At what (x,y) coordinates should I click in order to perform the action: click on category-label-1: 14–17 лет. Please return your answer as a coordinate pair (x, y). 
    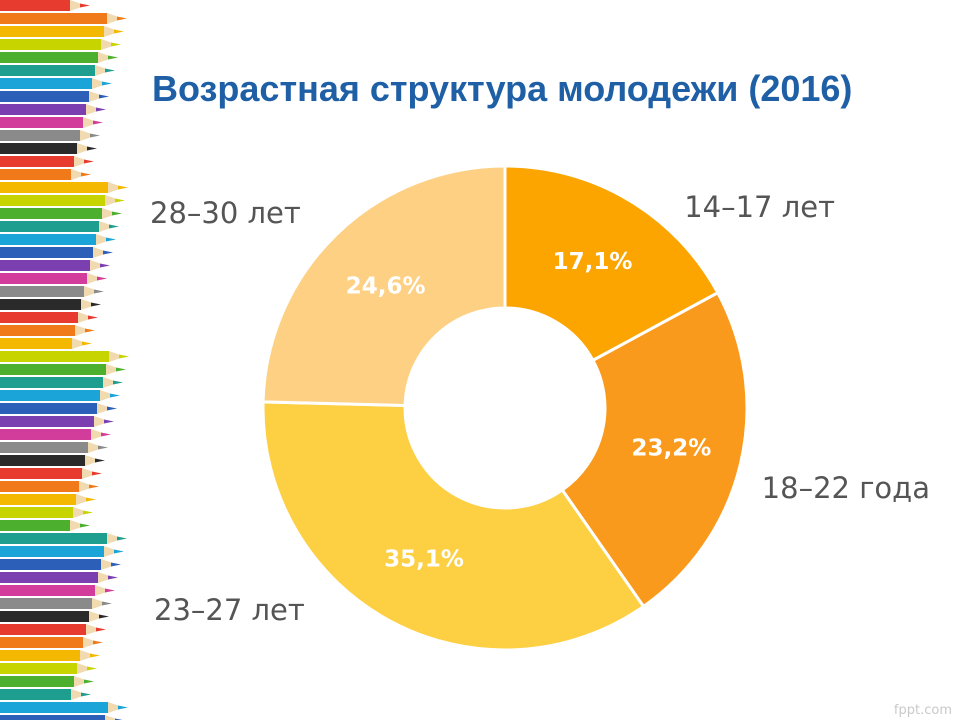
    Looking at the image, I should click on (759, 207).